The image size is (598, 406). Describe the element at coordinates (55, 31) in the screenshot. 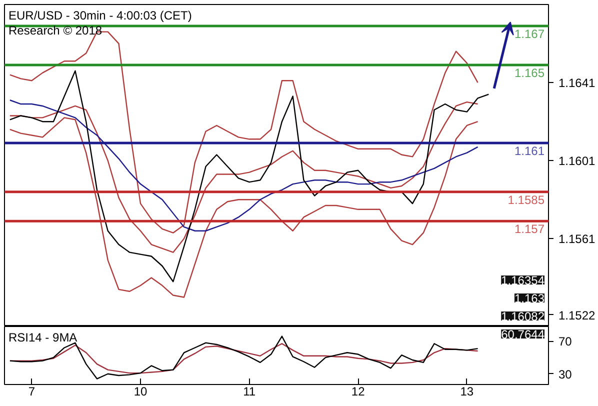

I see `text: Research © 2018` at that location.